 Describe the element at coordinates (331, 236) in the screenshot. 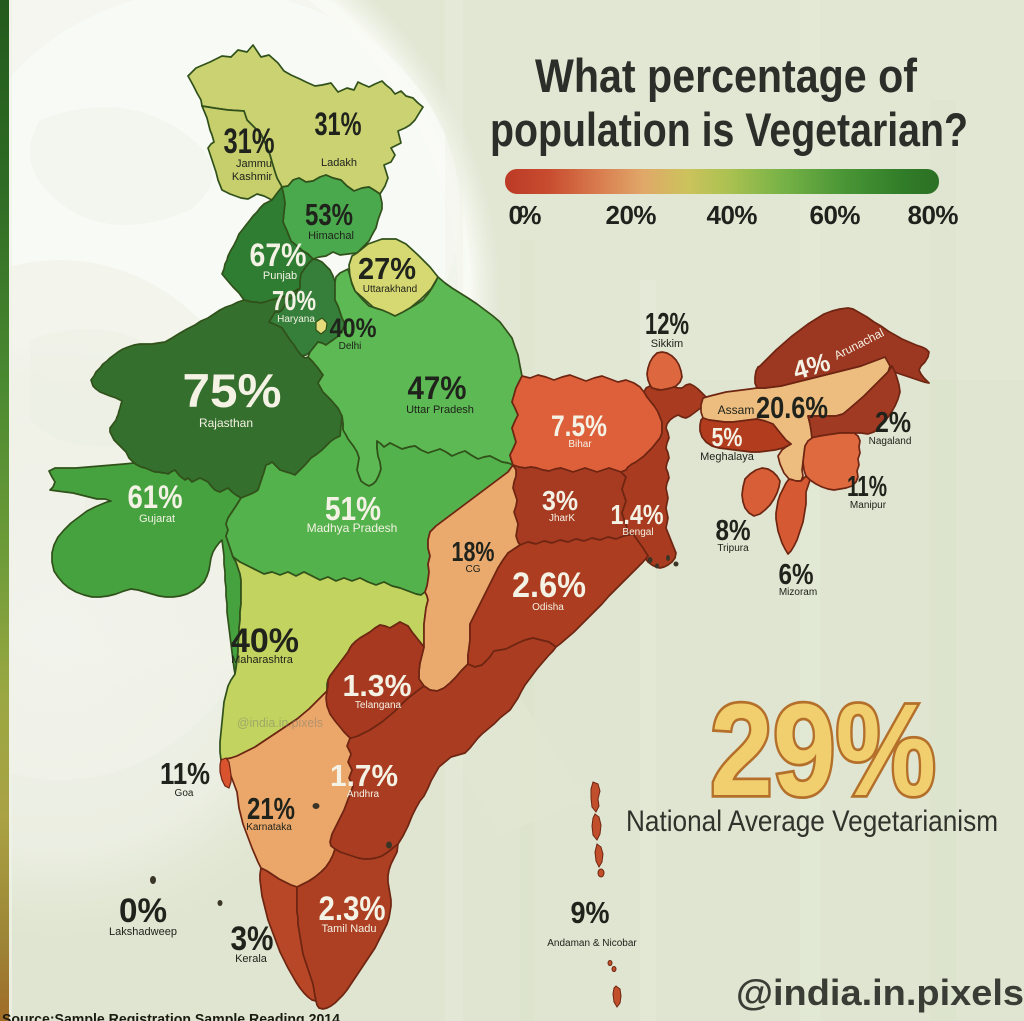

I see `svg-text: Himachal` at that location.